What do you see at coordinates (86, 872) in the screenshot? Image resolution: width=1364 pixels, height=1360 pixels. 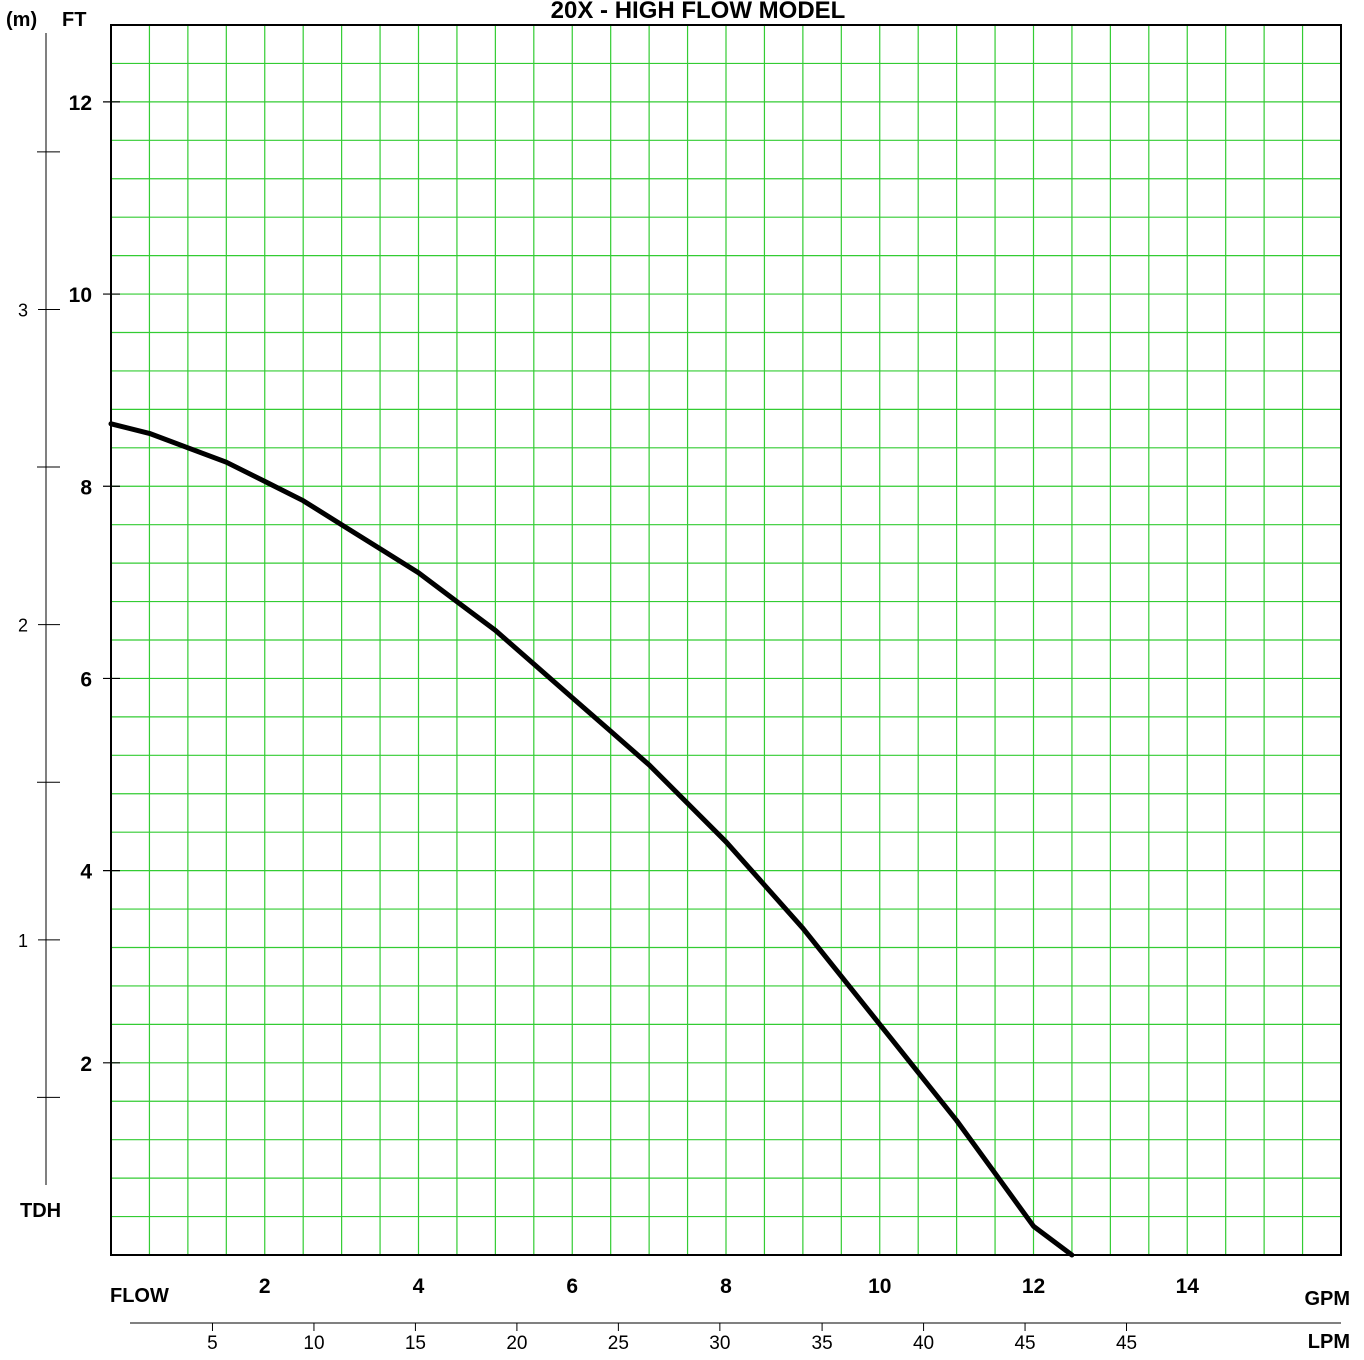 I see `ft-tick-label: 4` at bounding box center [86, 872].